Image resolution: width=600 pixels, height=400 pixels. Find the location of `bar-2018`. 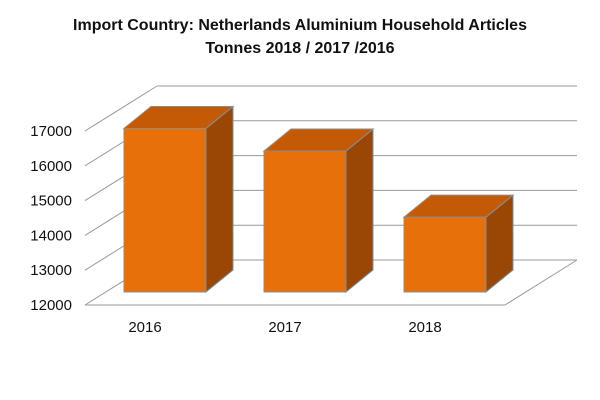

bar-2018 is located at coordinates (458, 244).